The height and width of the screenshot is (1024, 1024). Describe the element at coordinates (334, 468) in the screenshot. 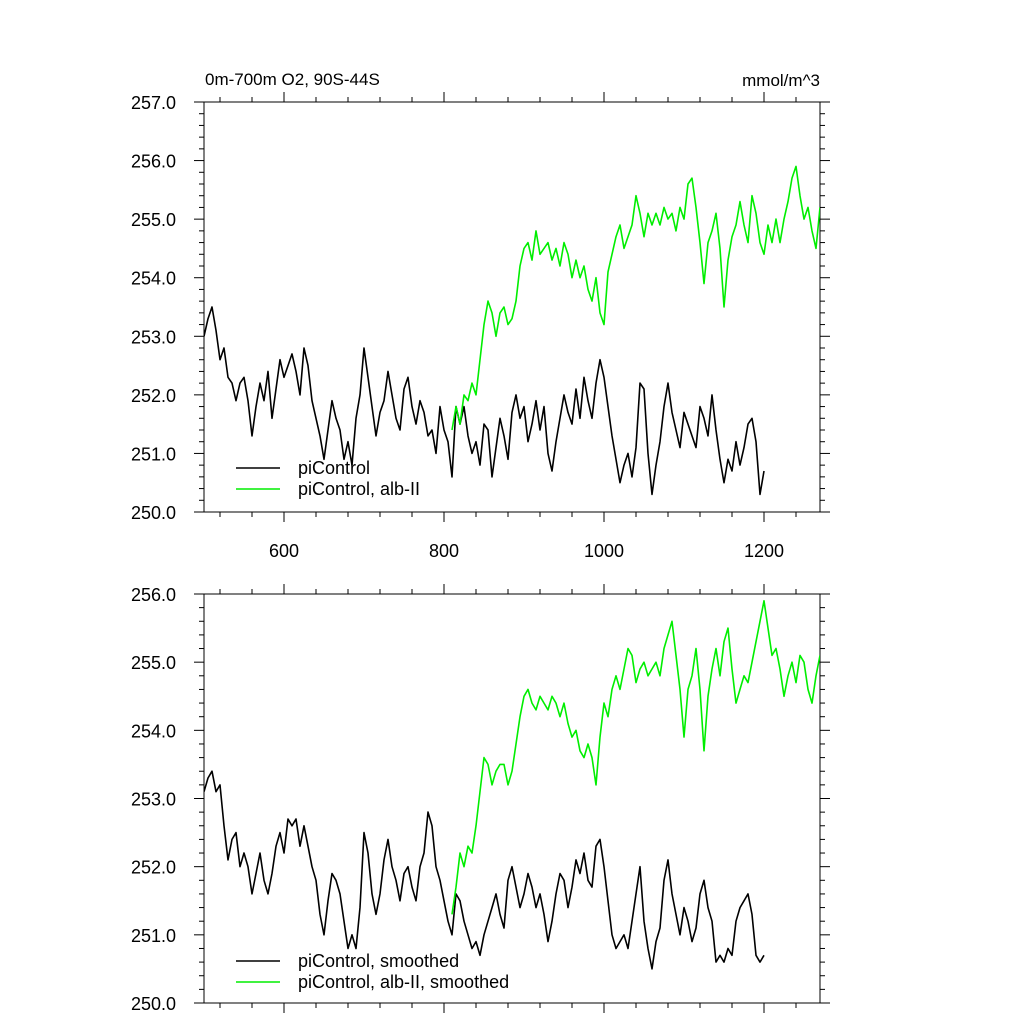

I see `legend-label: piControl` at that location.